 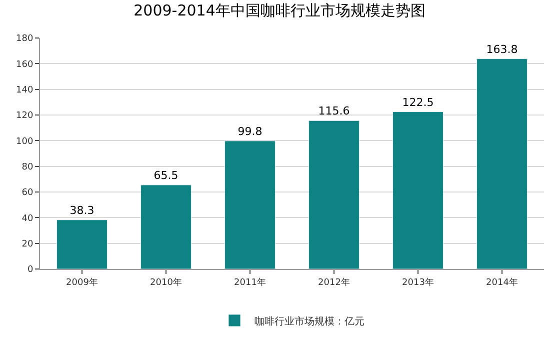 What do you see at coordinates (502, 282) in the screenshot?
I see `x-tick-label: 2014年` at bounding box center [502, 282].